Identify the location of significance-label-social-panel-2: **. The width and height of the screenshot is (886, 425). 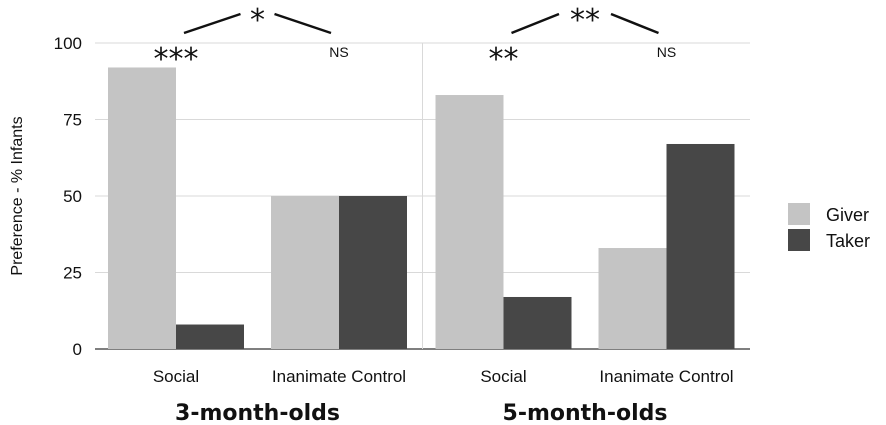
(504, 59).